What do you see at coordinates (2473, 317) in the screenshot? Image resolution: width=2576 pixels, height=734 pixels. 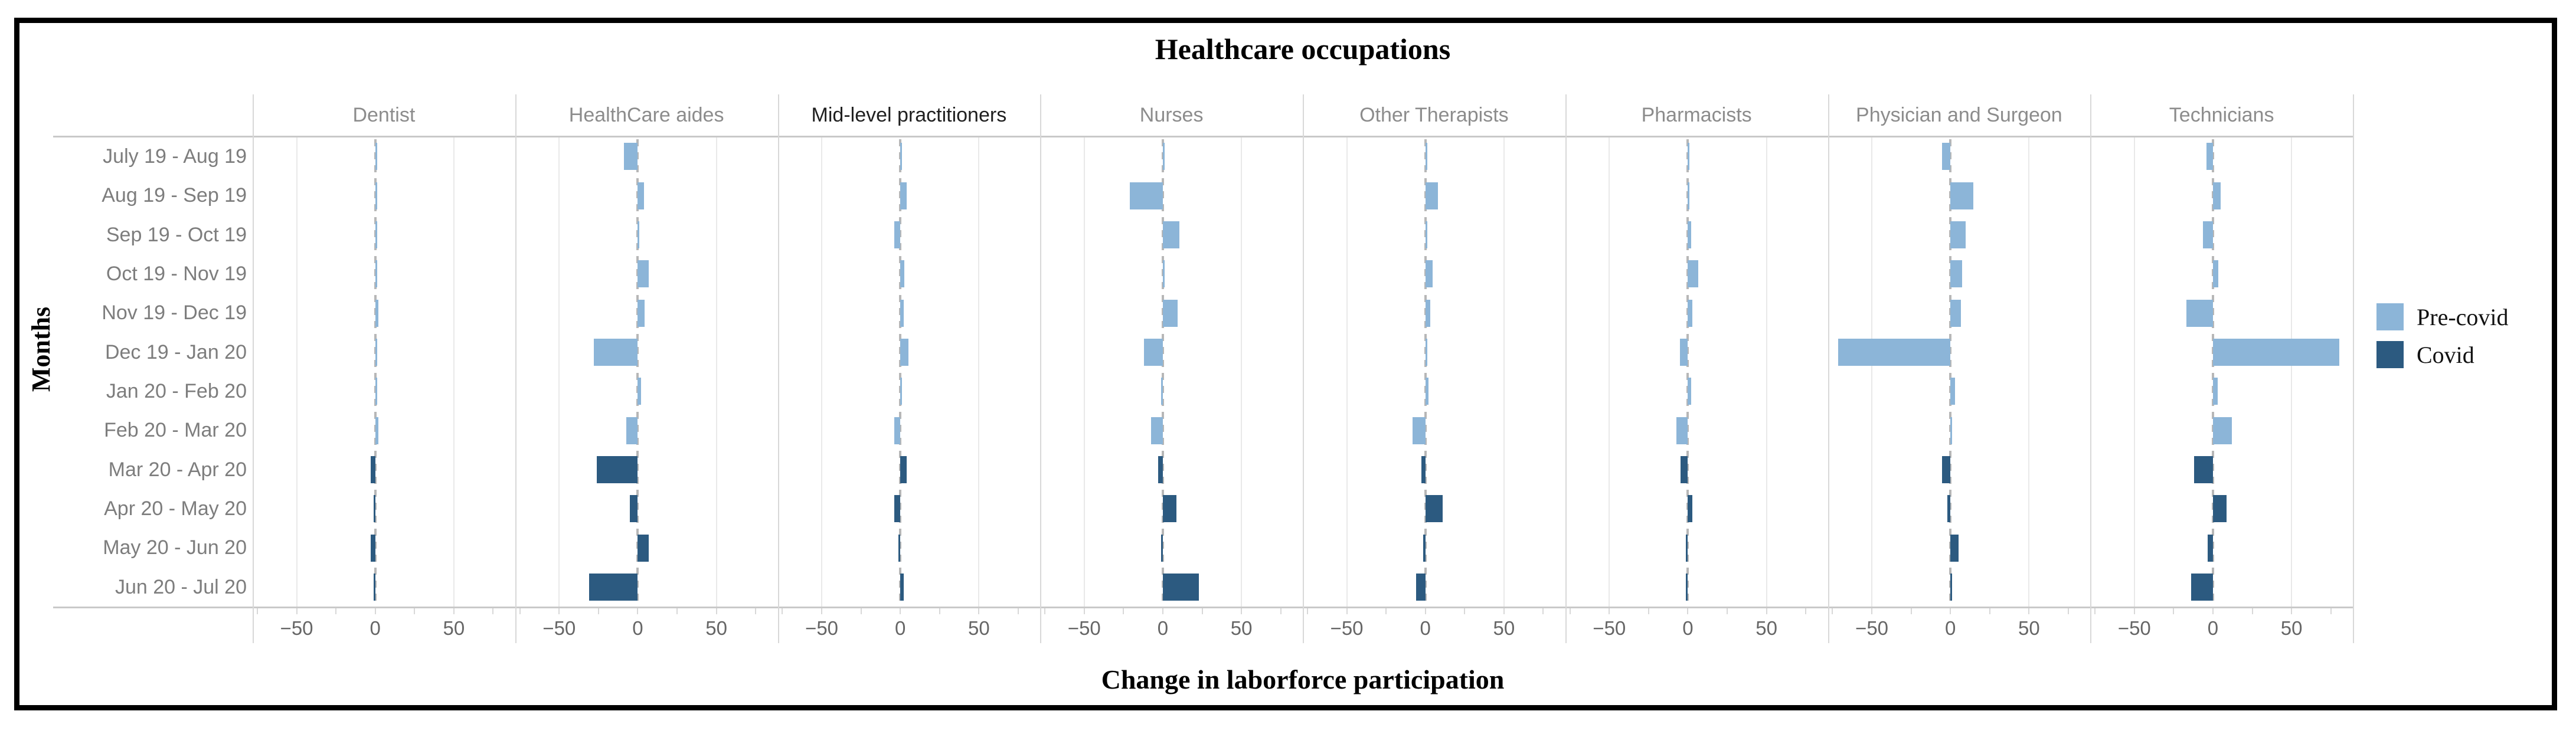 I see `legend-item-precovid: Pre-covid` at bounding box center [2473, 317].